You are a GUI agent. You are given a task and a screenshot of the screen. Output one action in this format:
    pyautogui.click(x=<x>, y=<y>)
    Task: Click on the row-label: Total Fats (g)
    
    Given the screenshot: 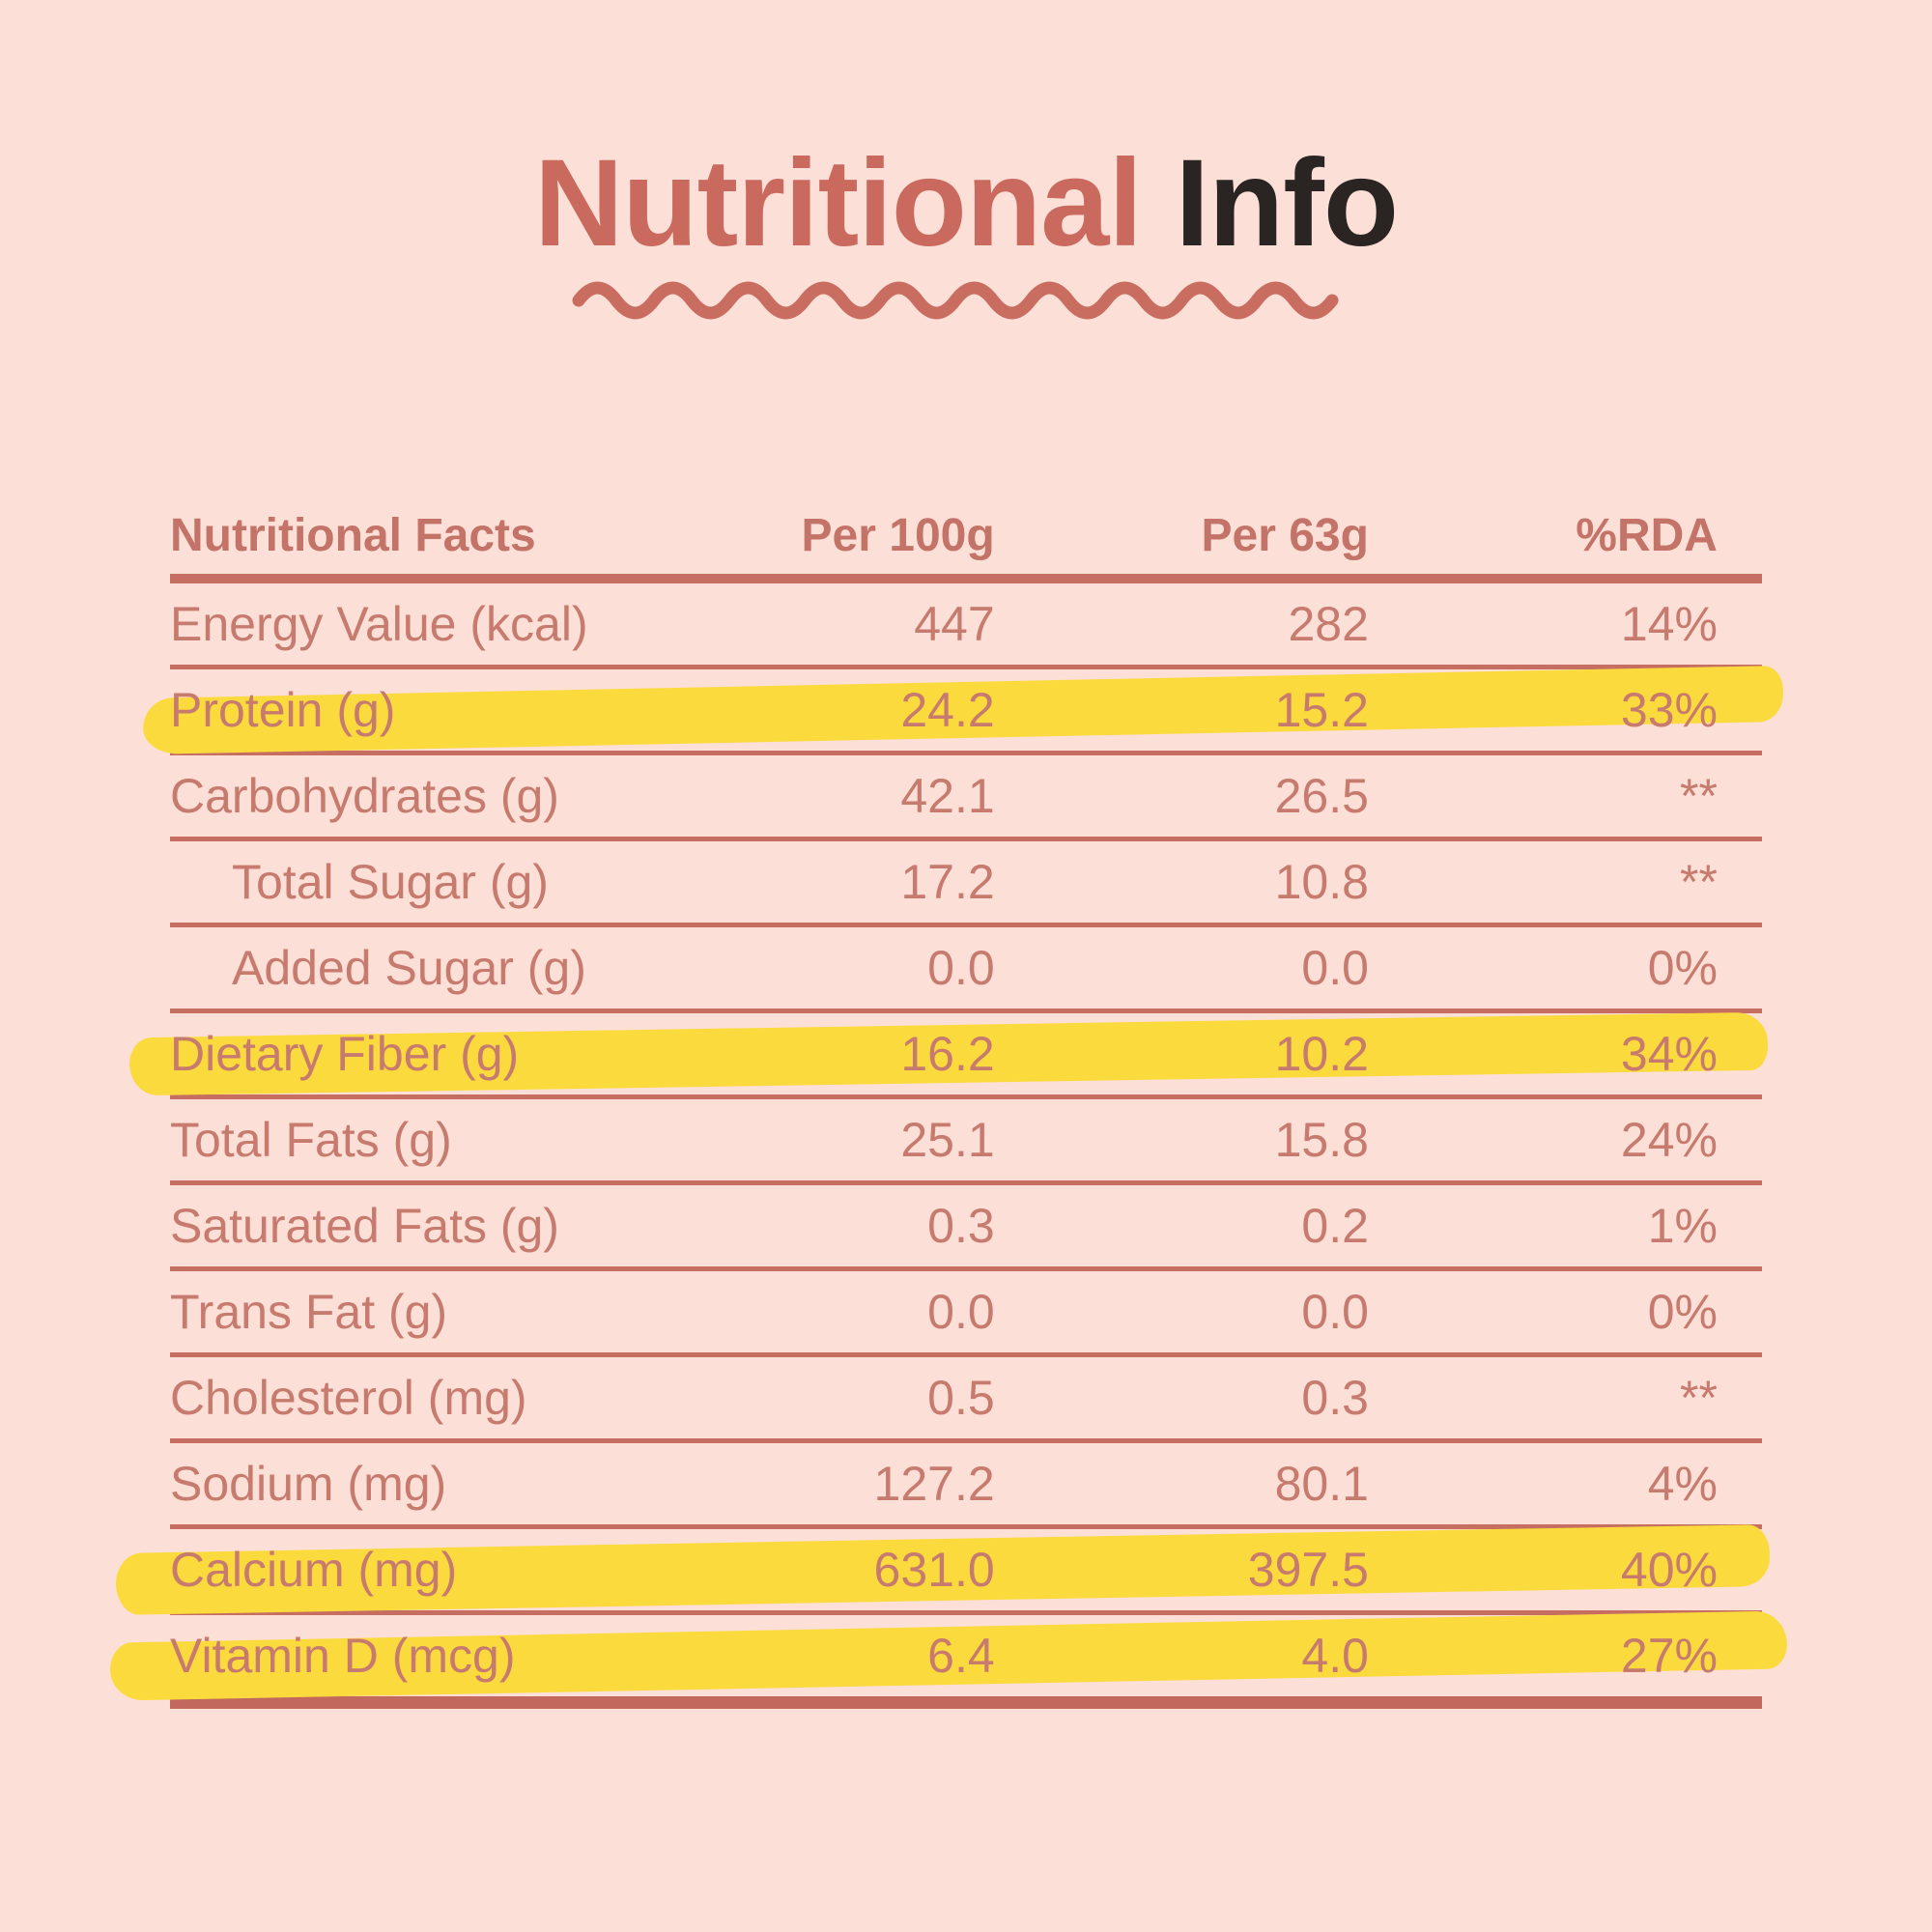 What is the action you would take?
    pyautogui.click(x=311, y=1140)
    